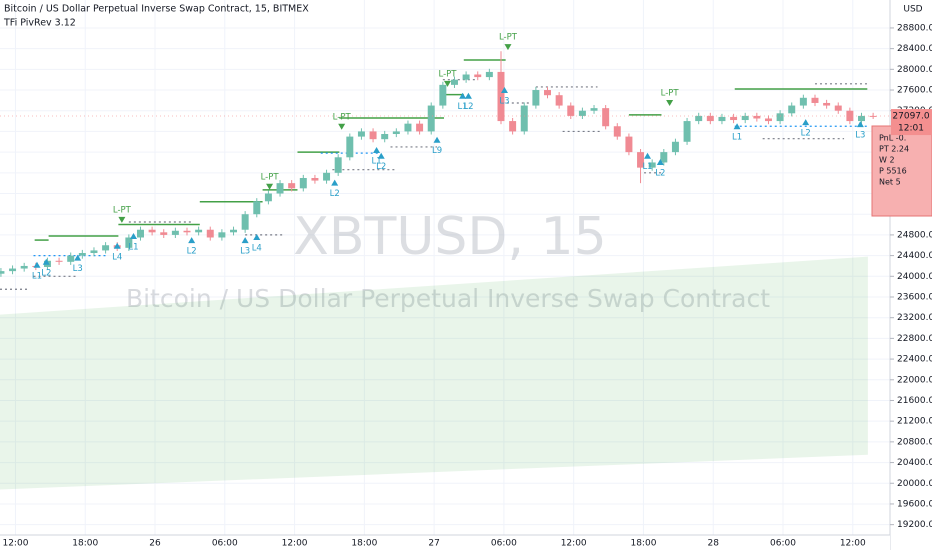  I want to click on panel-text: PT 2.24, so click(894, 149).